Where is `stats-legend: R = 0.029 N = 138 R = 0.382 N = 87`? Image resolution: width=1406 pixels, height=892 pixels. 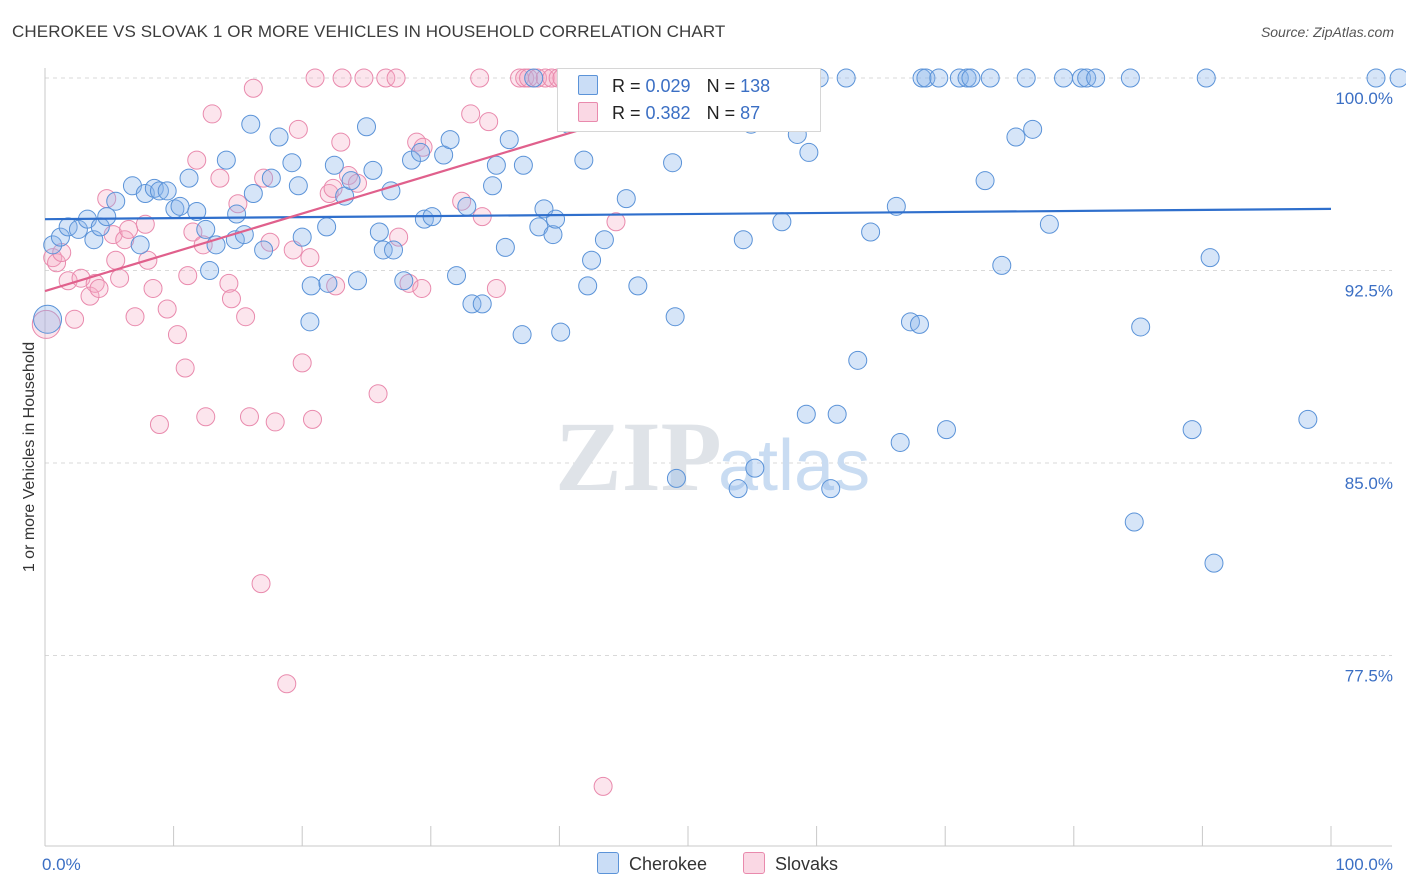
stats-legend: R = 0.029 N = 138 R = 0.382 N = 87 is located at coordinates (689, 100).